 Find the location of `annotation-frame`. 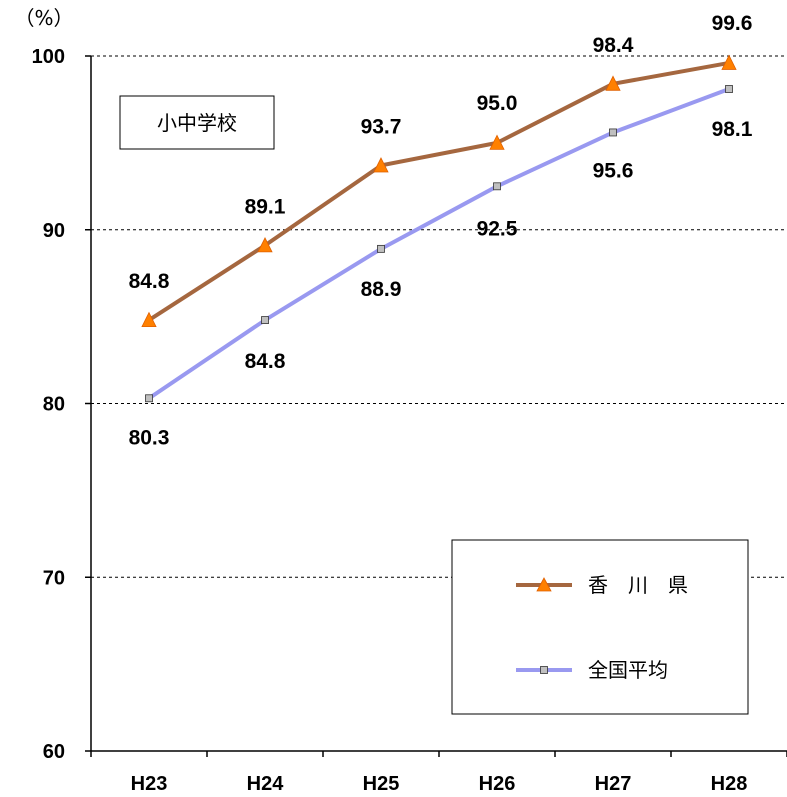

annotation-frame is located at coordinates (197, 122).